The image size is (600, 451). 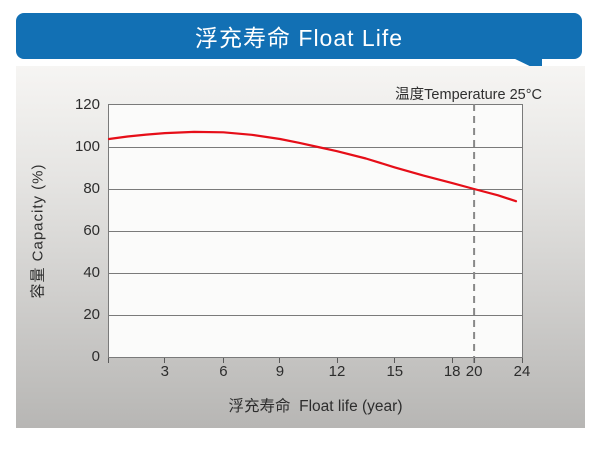 What do you see at coordinates (95, 356) in the screenshot?
I see `y-tick-label-0: 0` at bounding box center [95, 356].